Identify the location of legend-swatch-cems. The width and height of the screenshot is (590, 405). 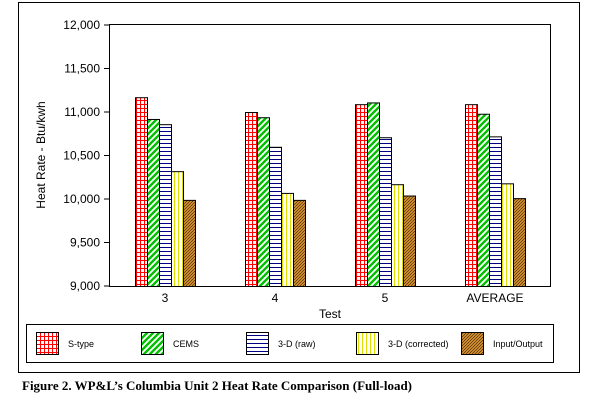
(152, 343).